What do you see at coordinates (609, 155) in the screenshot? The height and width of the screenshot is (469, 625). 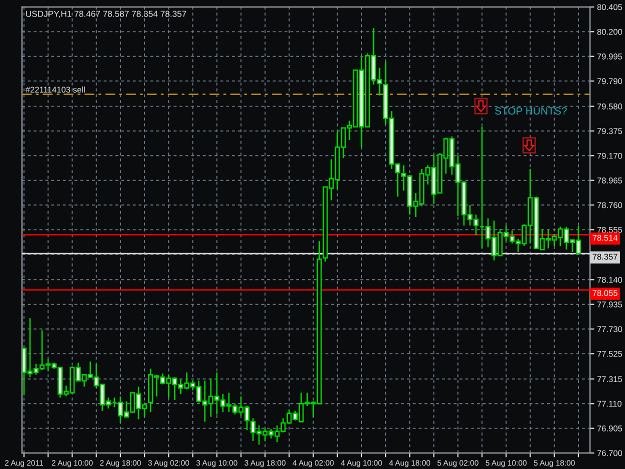 I see `y-tick-label: 79.170` at bounding box center [609, 155].